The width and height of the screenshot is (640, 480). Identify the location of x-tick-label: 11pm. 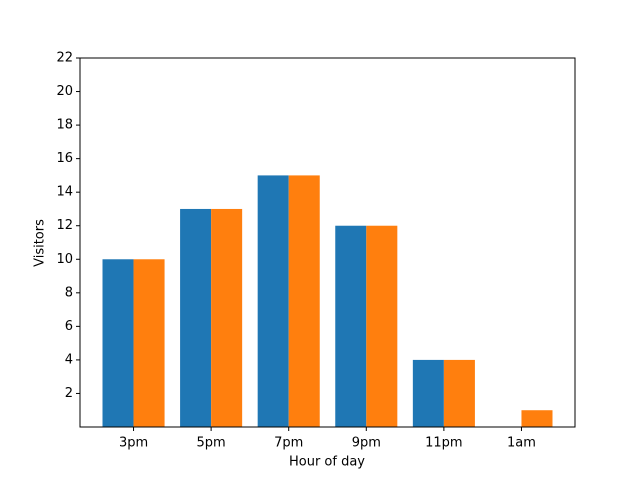
(443, 443).